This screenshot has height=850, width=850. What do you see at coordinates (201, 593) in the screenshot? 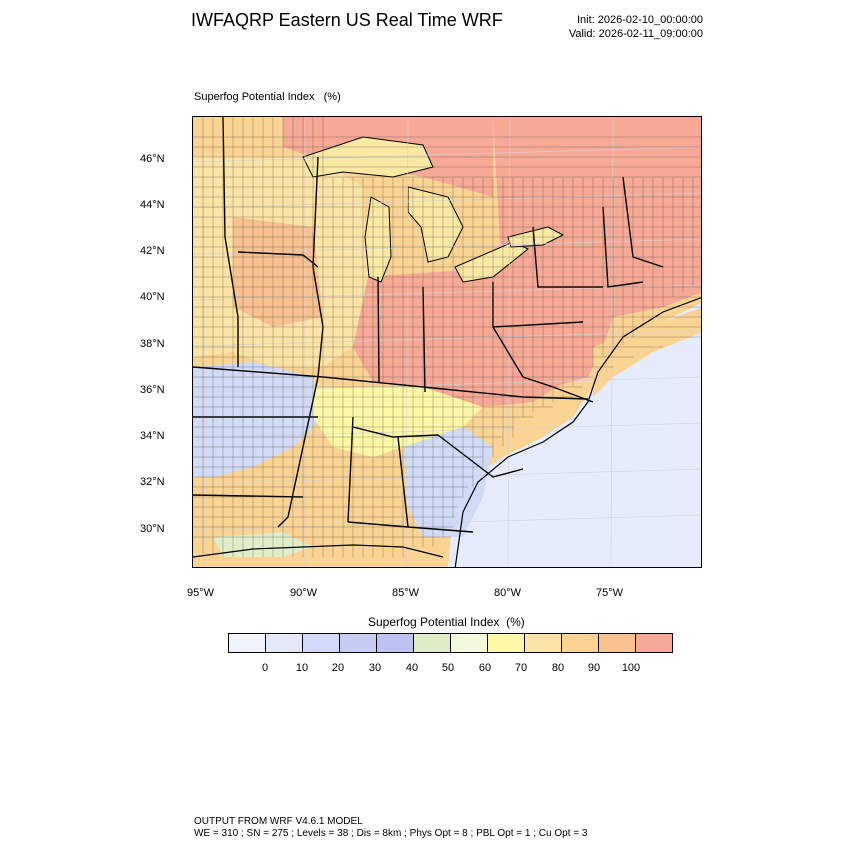
I see `lon-label-95: 95°W` at bounding box center [201, 593].